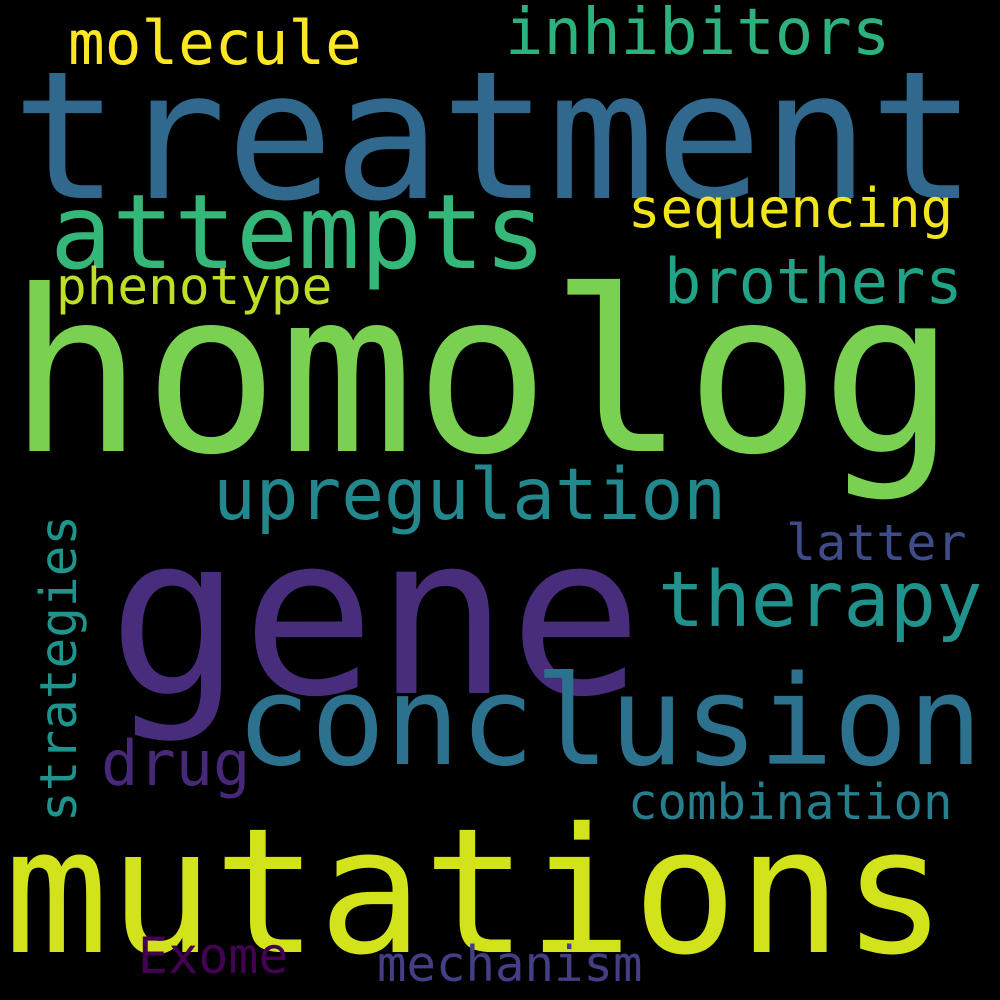  Describe the element at coordinates (176, 763) in the screenshot. I see `word-drug: drug` at that location.